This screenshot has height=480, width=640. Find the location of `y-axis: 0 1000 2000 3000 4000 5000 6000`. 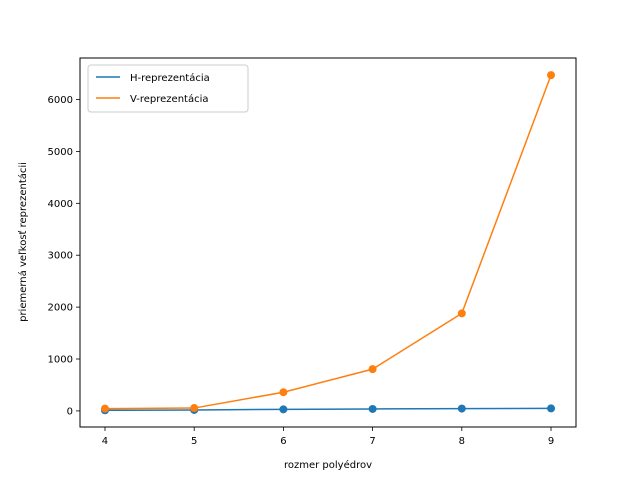

y-axis: 0 1000 2000 3000 4000 5000 6000 is located at coordinates (64, 256).